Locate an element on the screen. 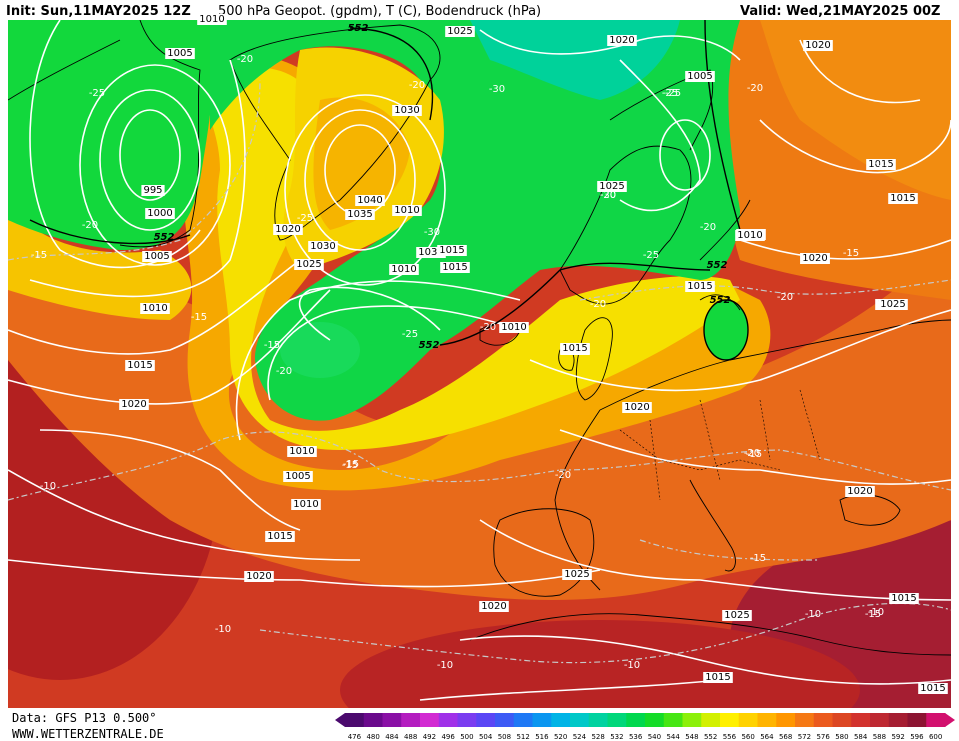  svg-text: -30 is located at coordinates (497, 89).